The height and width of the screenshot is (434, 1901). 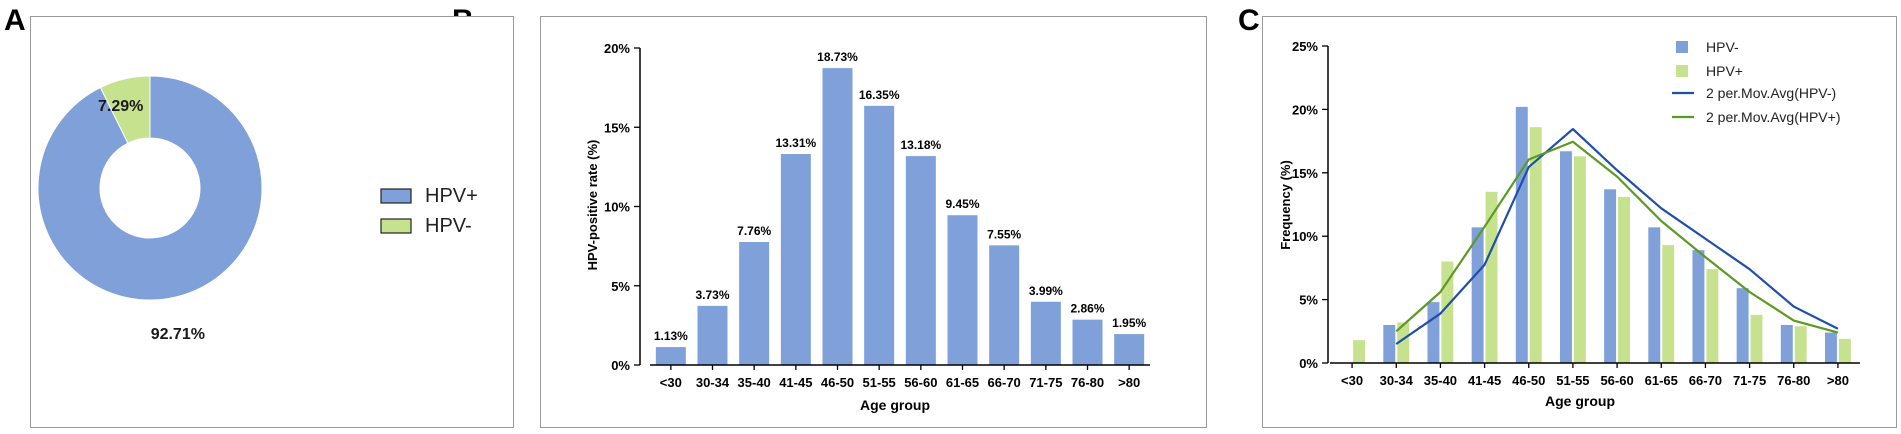 What do you see at coordinates (1305, 236) in the screenshot?
I see `y-tick-label: 10%` at bounding box center [1305, 236].